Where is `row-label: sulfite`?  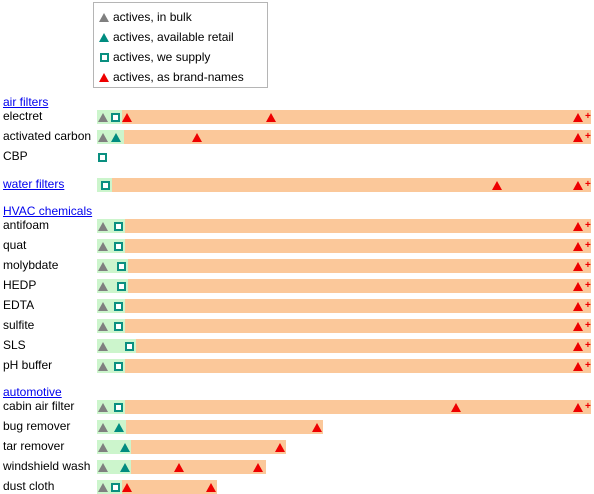 row-label: sulfite is located at coordinates (19, 325).